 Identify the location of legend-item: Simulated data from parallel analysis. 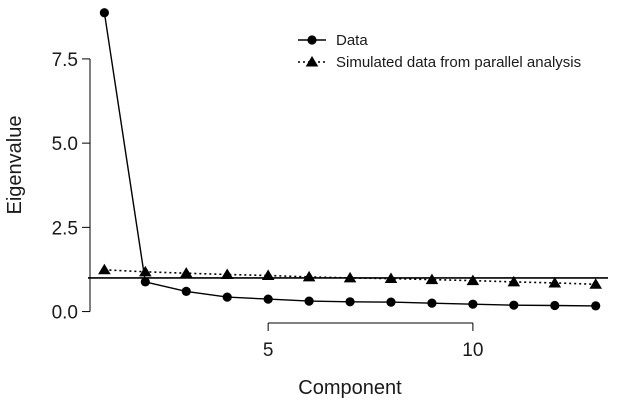
(439, 62).